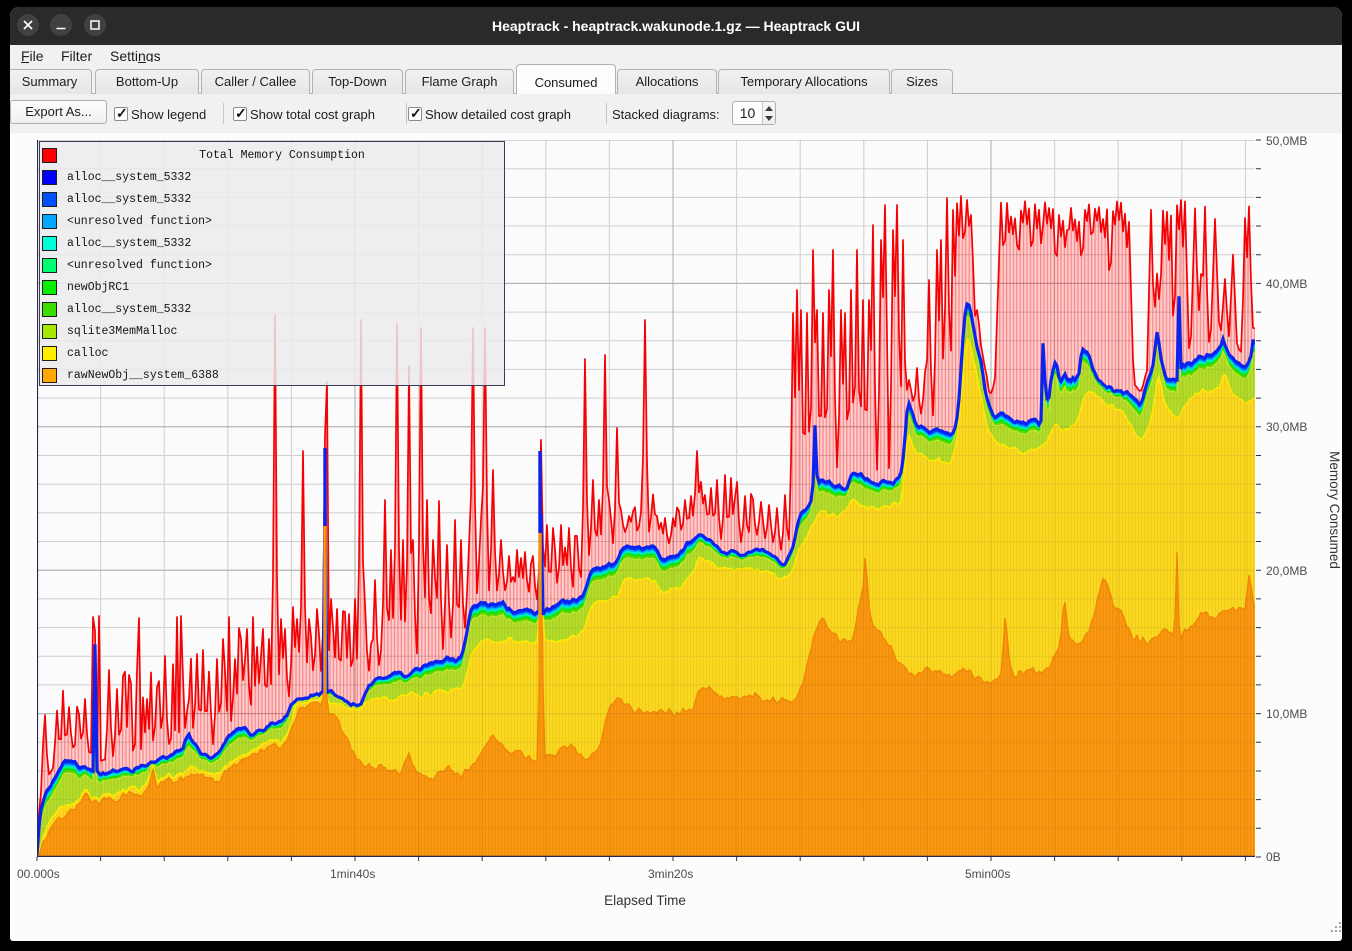 The image size is (1352, 951). I want to click on svg-text: Memory Consumed, so click(1334, 510).